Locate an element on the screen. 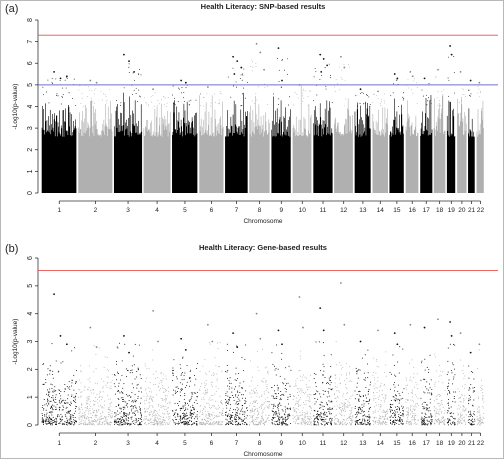 Image resolution: width=504 pixels, height=459 pixels. gene-top-hit-point is located at coordinates (282, 344).